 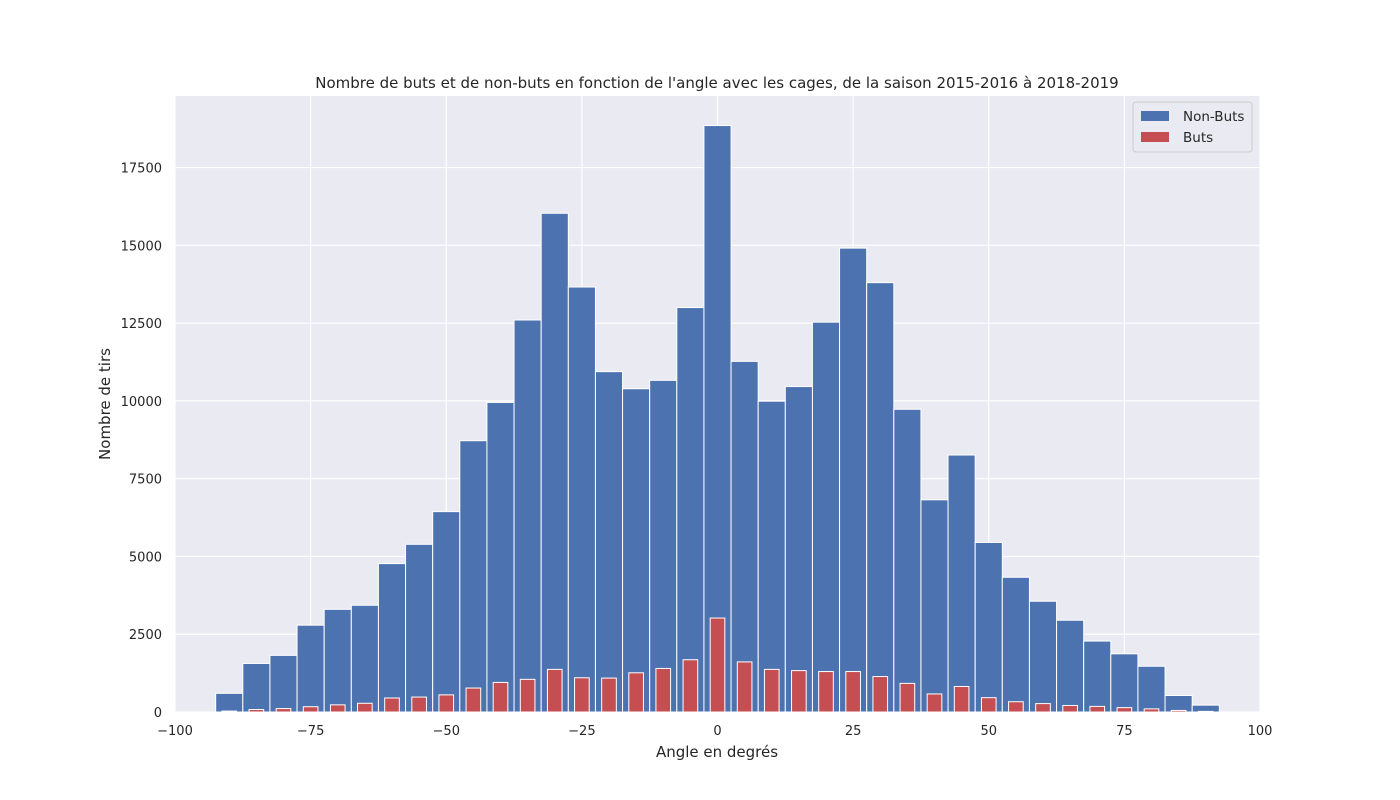 What do you see at coordinates (581, 731) in the screenshot?
I see `x-tick-label: −25` at bounding box center [581, 731].